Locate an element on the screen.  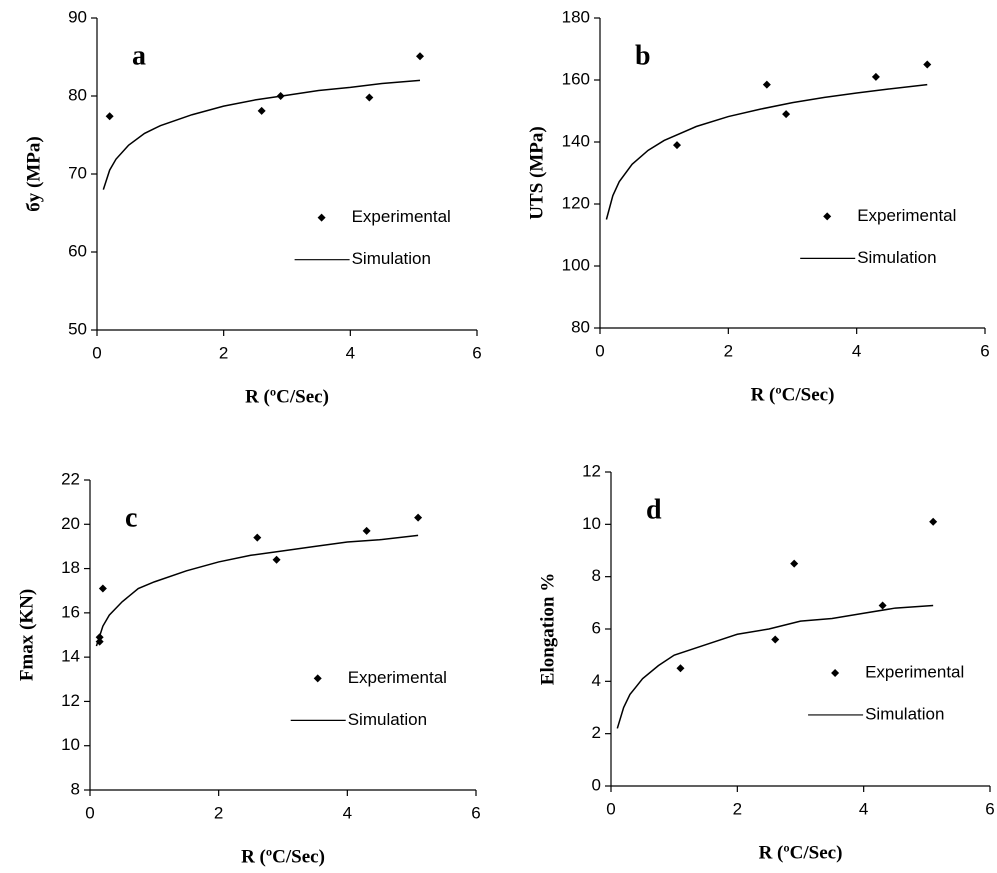
y-tick-label: 180 is located at coordinates (576, 16).